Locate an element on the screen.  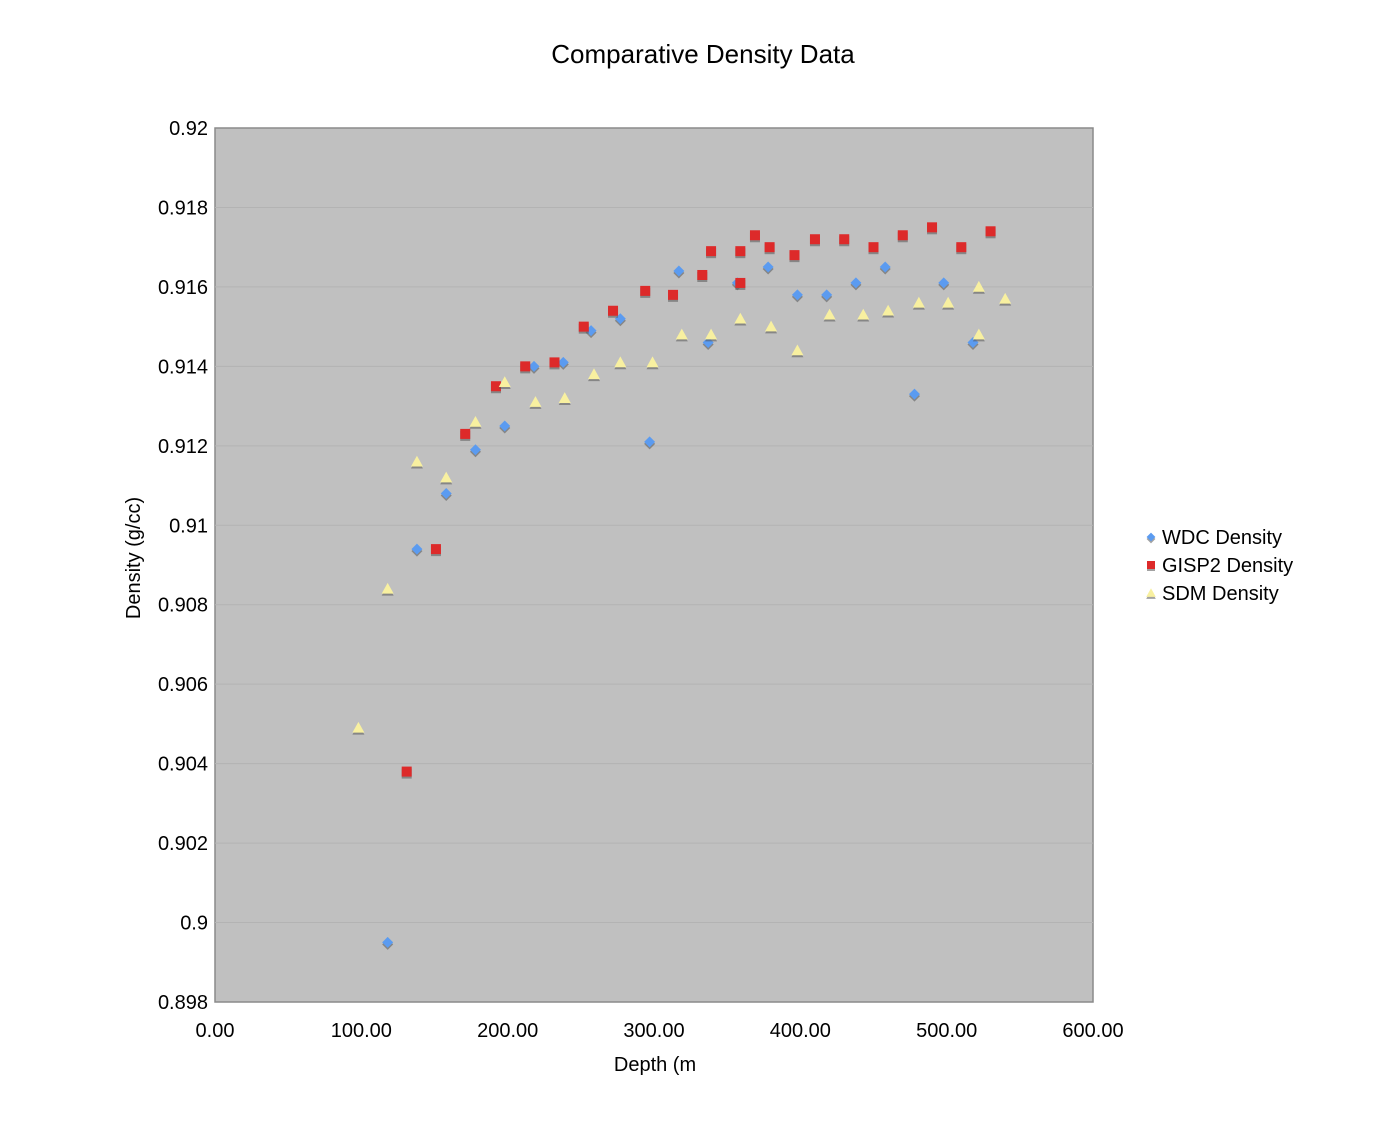
x-tick-label: 300.00 is located at coordinates (653, 1031).